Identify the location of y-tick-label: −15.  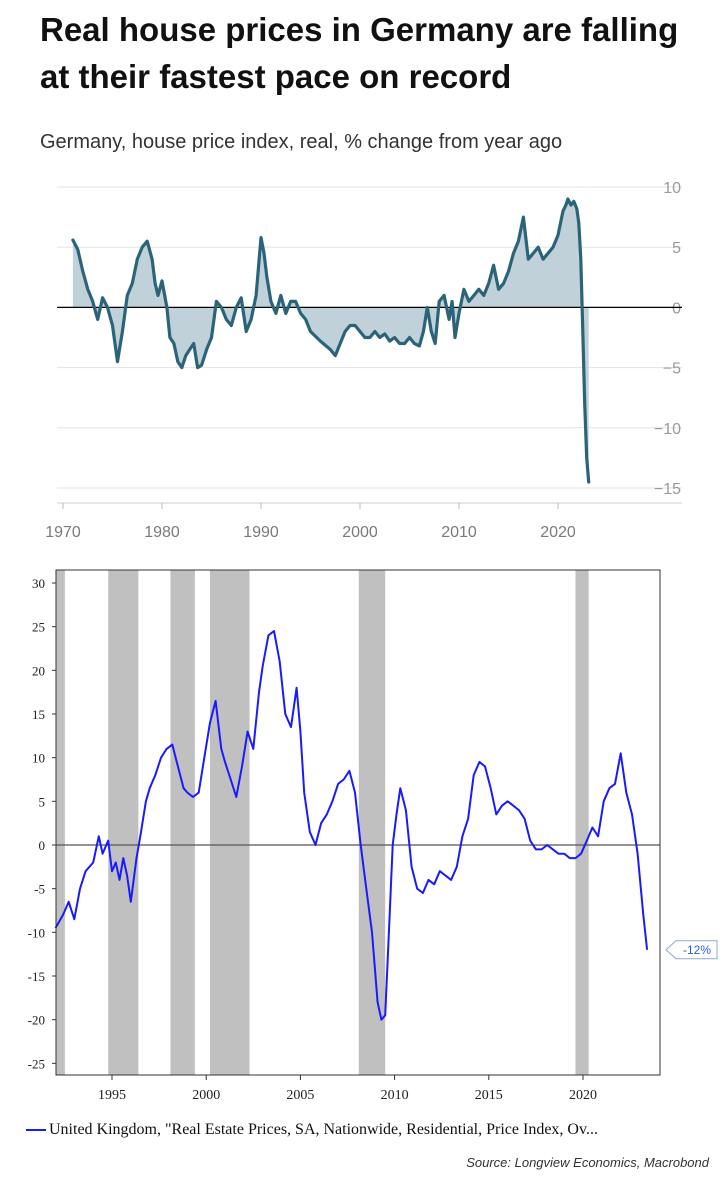
(667, 489).